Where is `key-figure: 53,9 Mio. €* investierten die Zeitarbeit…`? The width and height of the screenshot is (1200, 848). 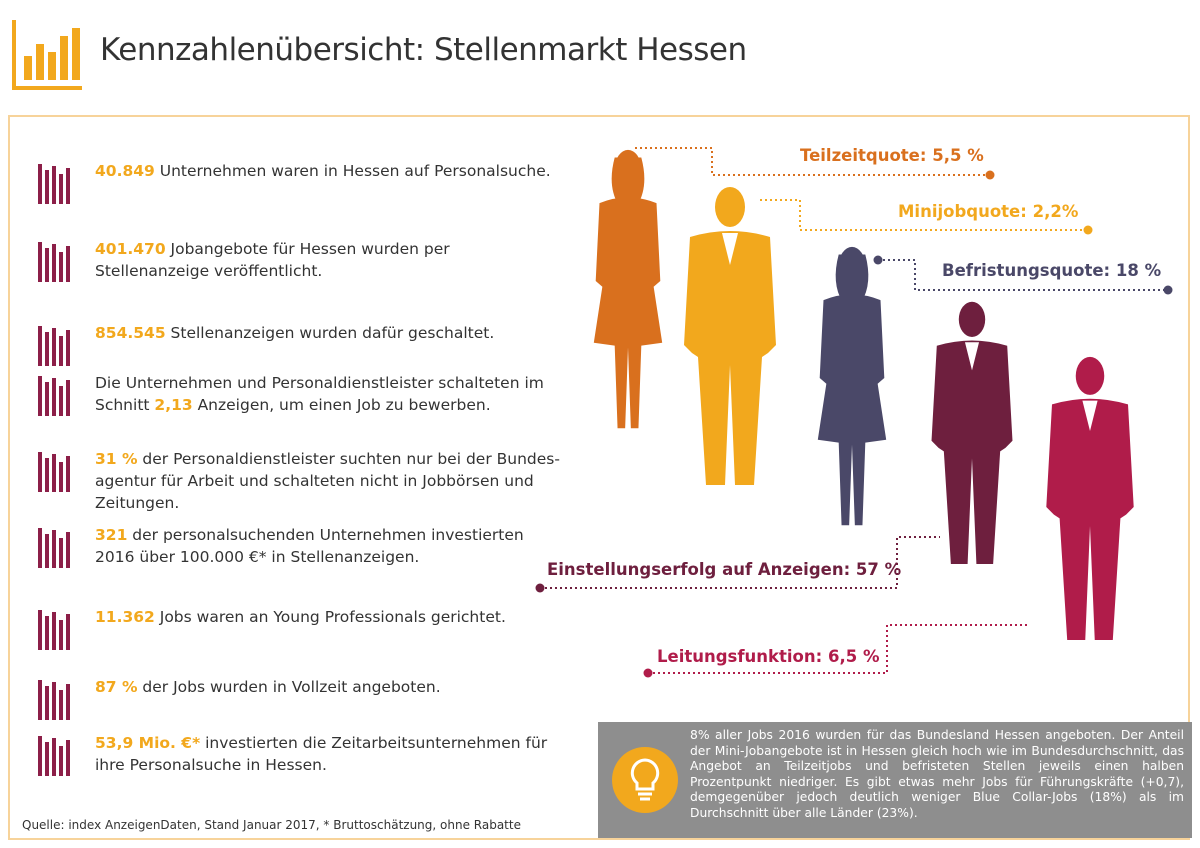
key-figure: 53,9 Mio. €* investierten die Zeitarbeit… is located at coordinates (330, 754).